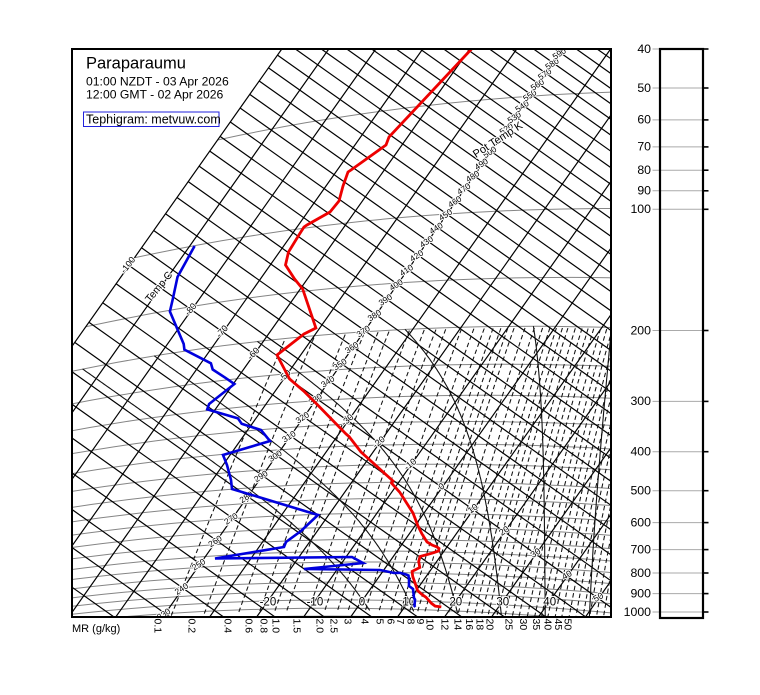 Image resolution: width=760 pixels, height=695 pixels. Describe the element at coordinates (444, 625) in the screenshot. I see `svg-text: 12` at that location.